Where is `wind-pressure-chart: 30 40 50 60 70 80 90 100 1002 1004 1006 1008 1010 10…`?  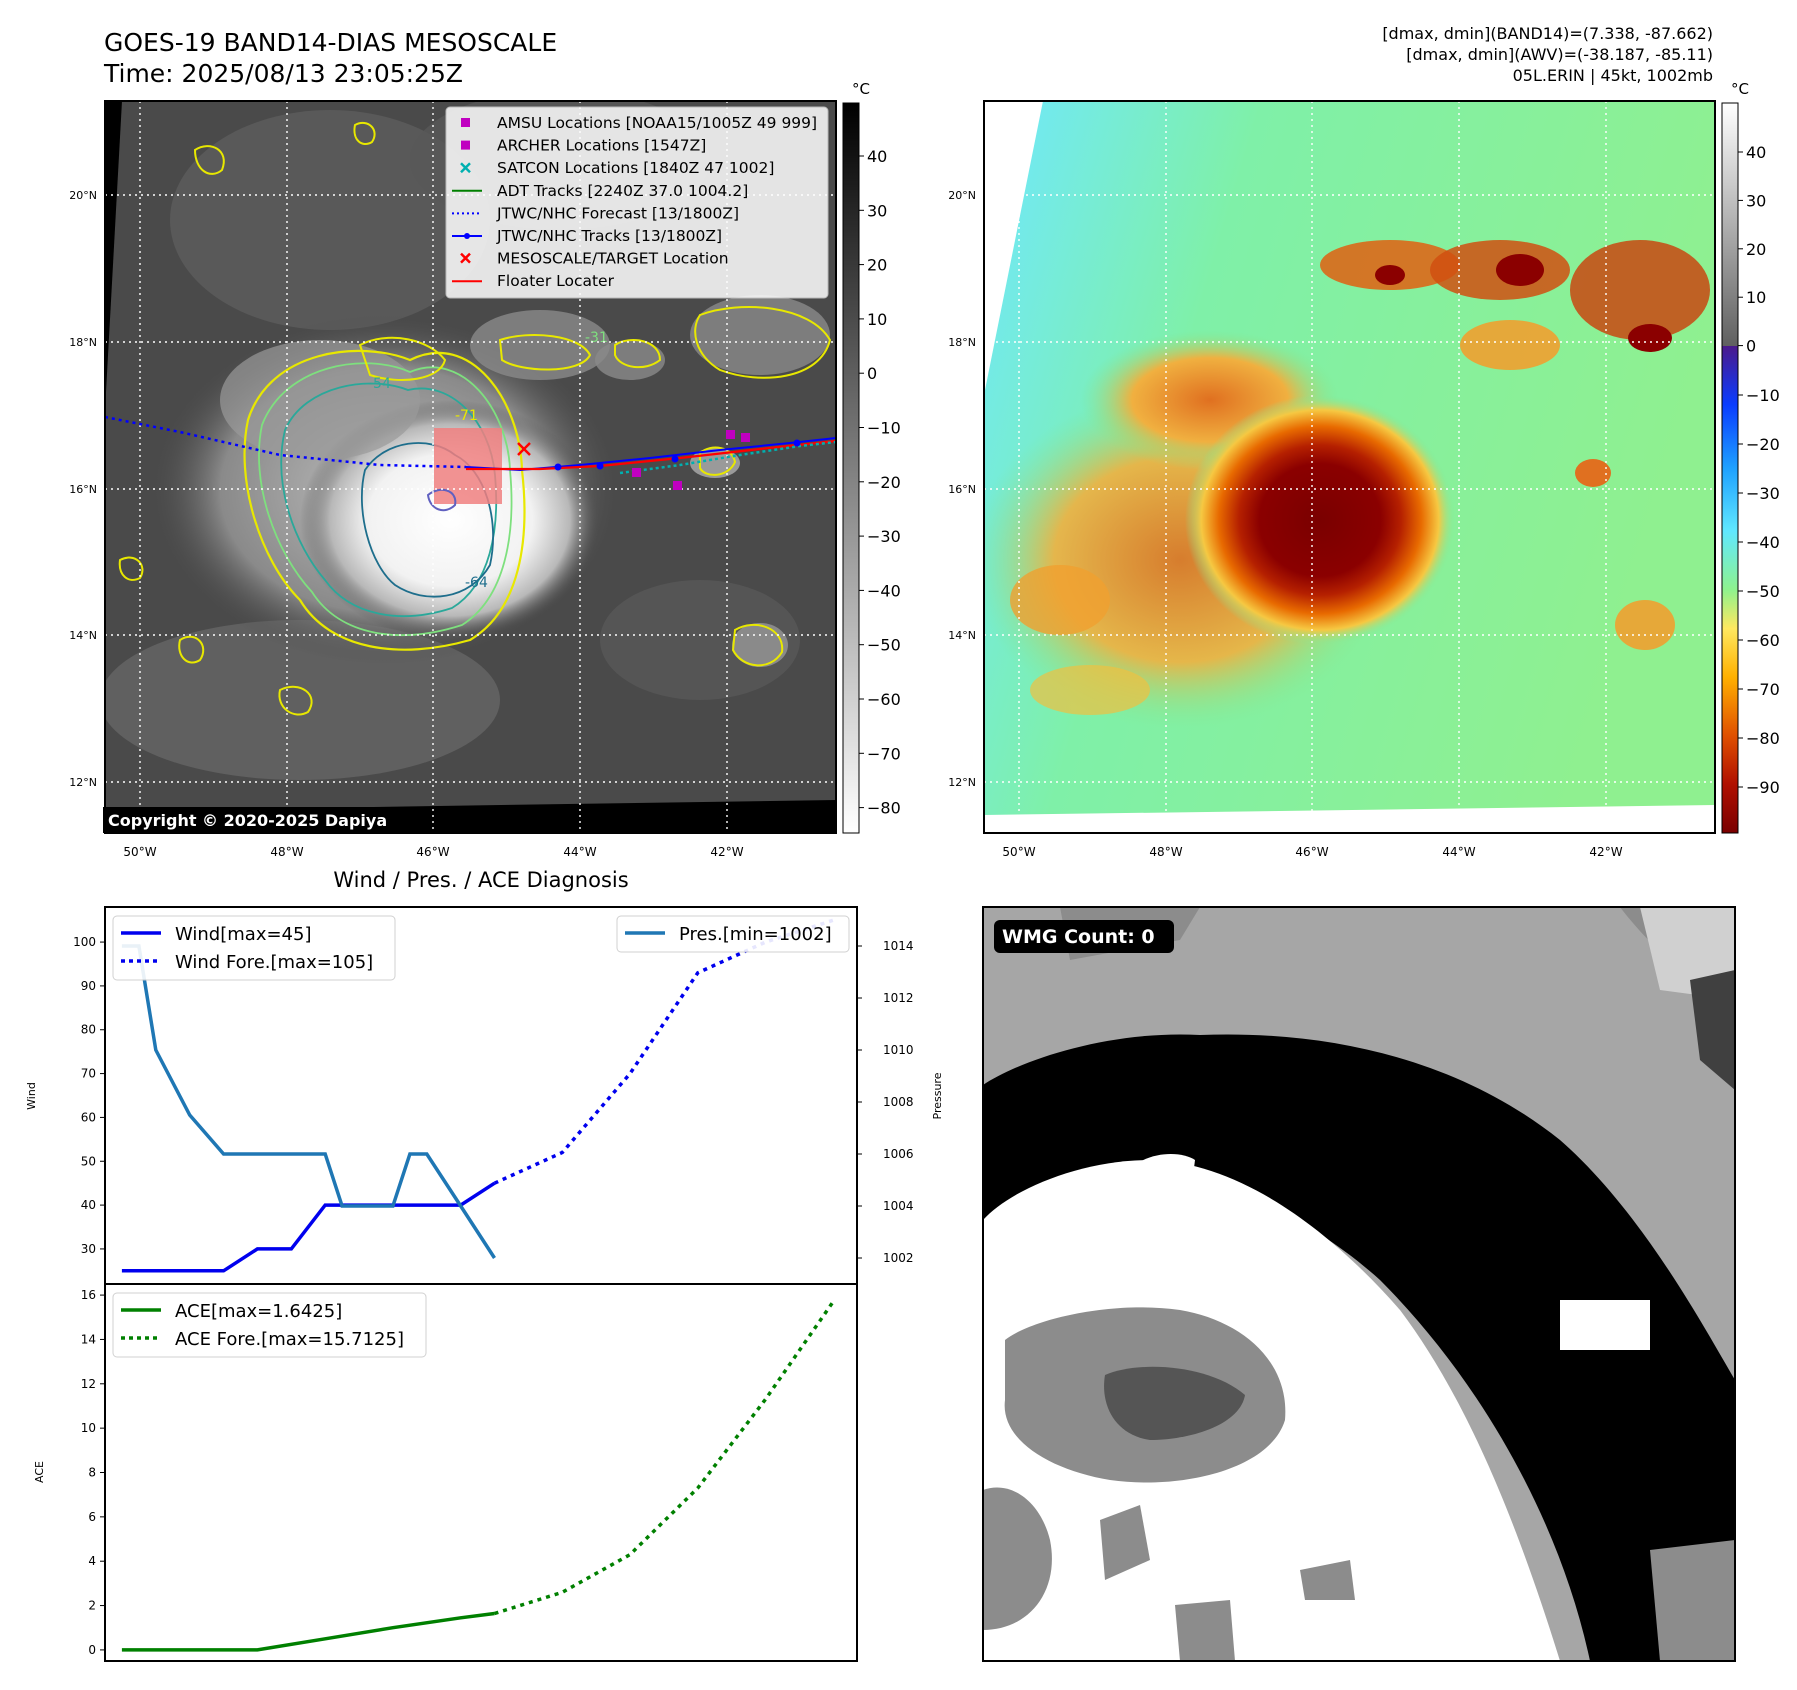 wind-pressure-chart: 30 40 50 60 70 80 90 100 1002 1004 1006 1008 1010 10… is located at coordinates (484, 1095).